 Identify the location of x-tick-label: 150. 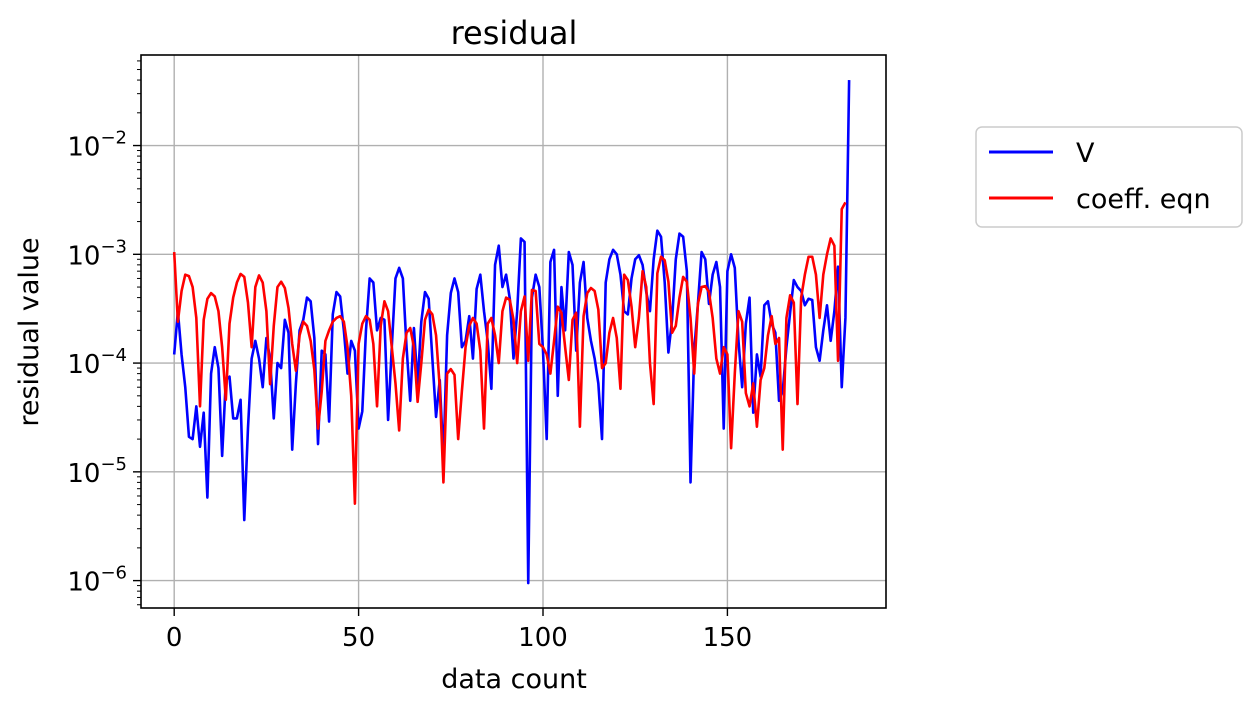
(728, 638).